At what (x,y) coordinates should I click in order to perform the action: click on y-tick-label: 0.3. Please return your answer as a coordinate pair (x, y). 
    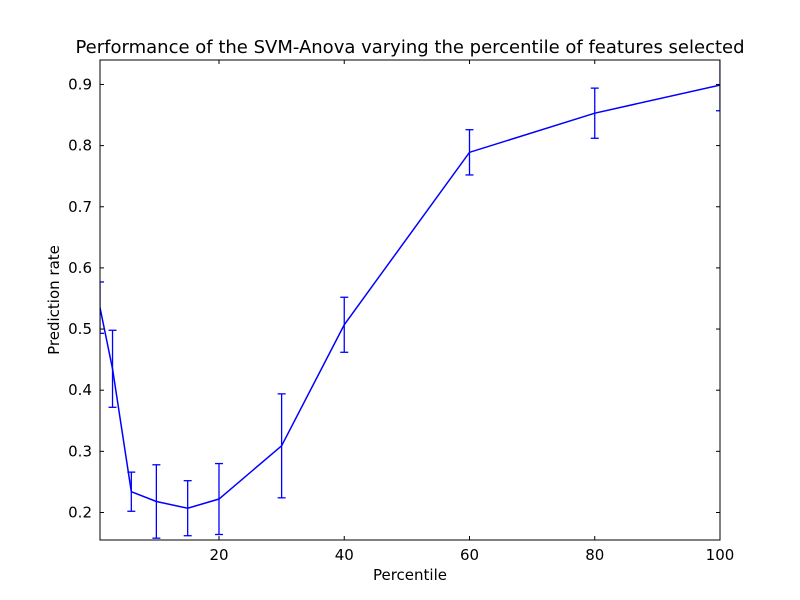
    Looking at the image, I should click on (80, 451).